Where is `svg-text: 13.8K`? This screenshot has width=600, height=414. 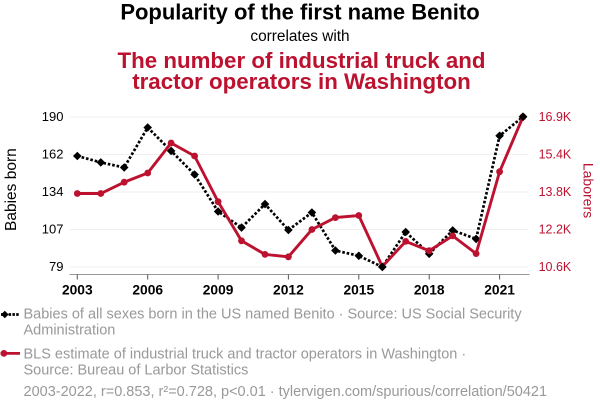
svg-text: 13.8K is located at coordinates (555, 192).